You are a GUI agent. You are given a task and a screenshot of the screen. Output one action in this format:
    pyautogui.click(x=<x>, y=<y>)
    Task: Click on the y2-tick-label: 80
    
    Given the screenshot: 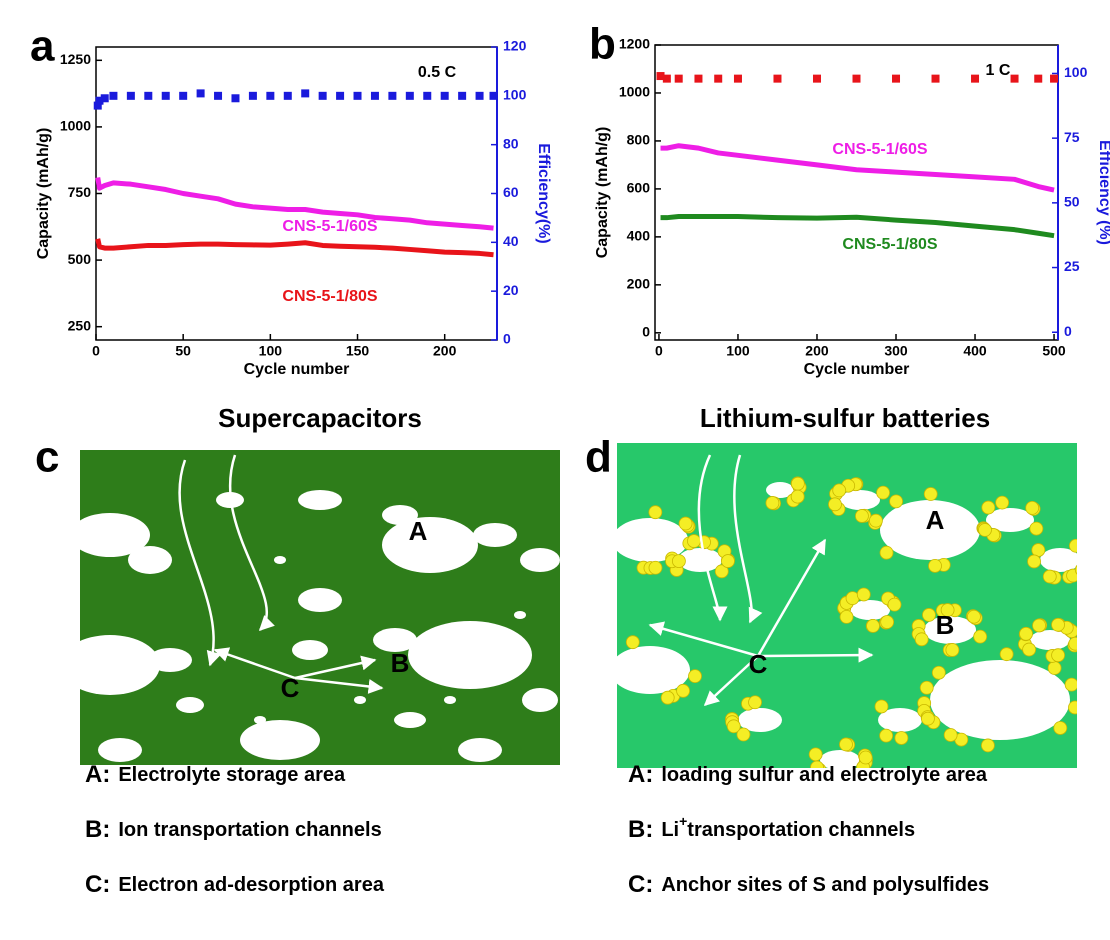 What is the action you would take?
    pyautogui.click(x=511, y=143)
    